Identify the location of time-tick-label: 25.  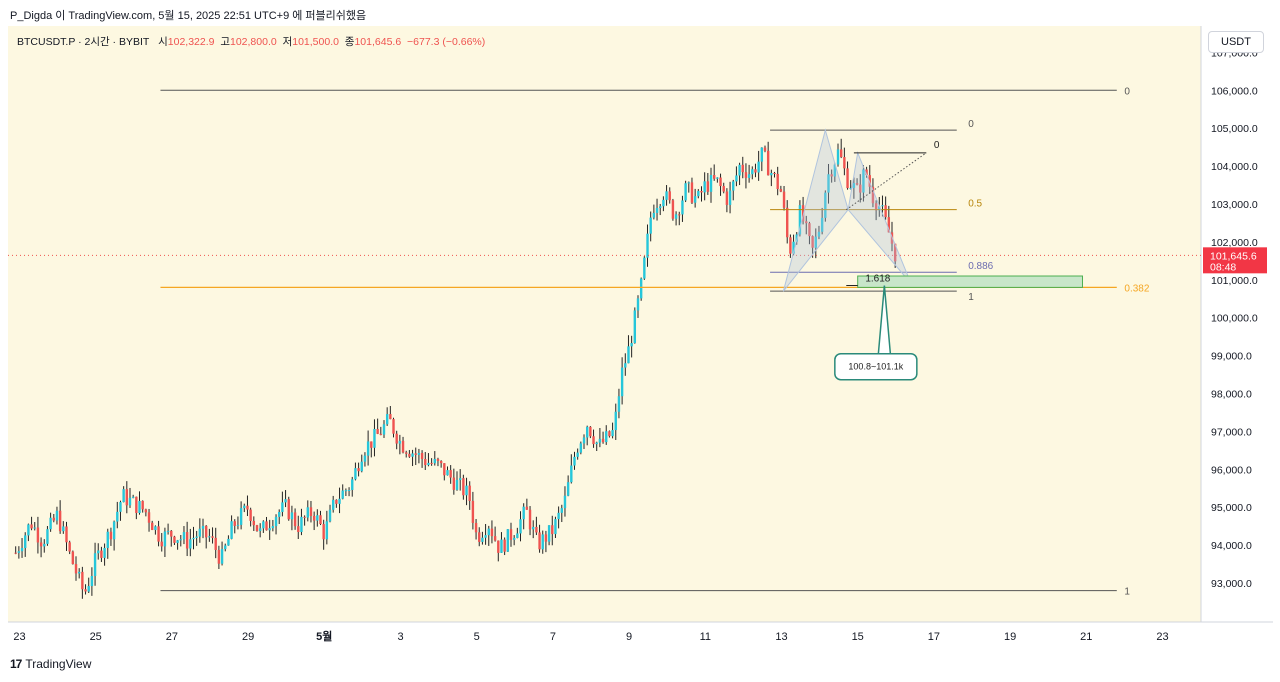
(96, 637).